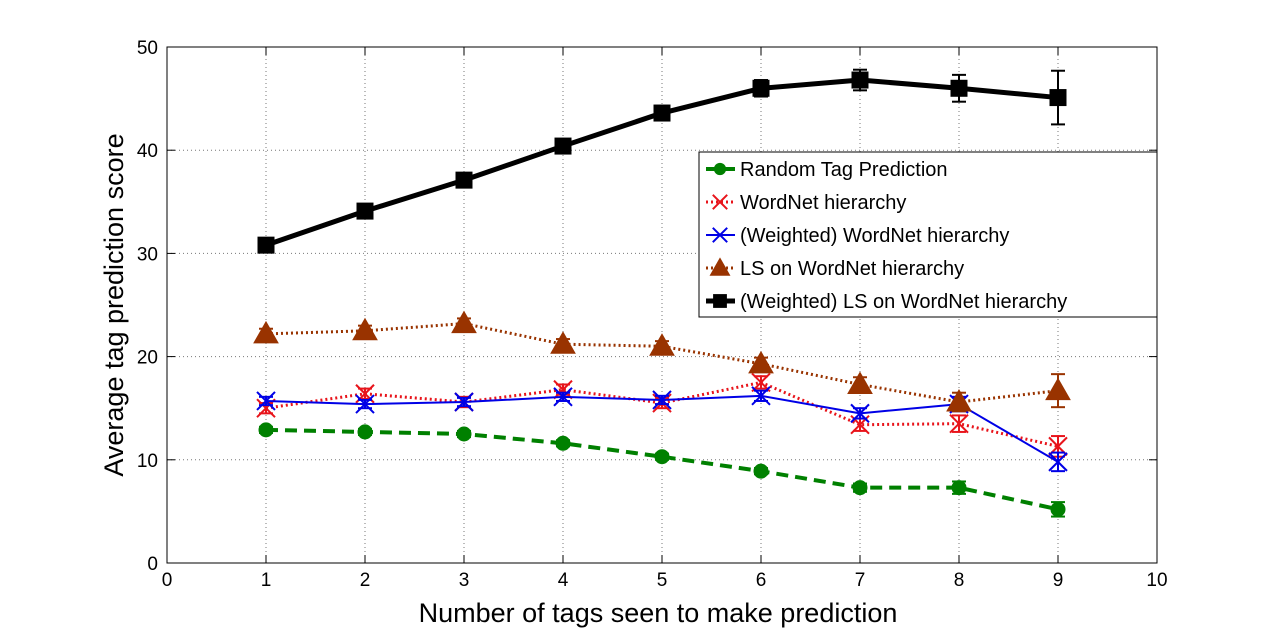 The image size is (1280, 633). Describe the element at coordinates (464, 580) in the screenshot. I see `x-tick-label: 3` at that location.